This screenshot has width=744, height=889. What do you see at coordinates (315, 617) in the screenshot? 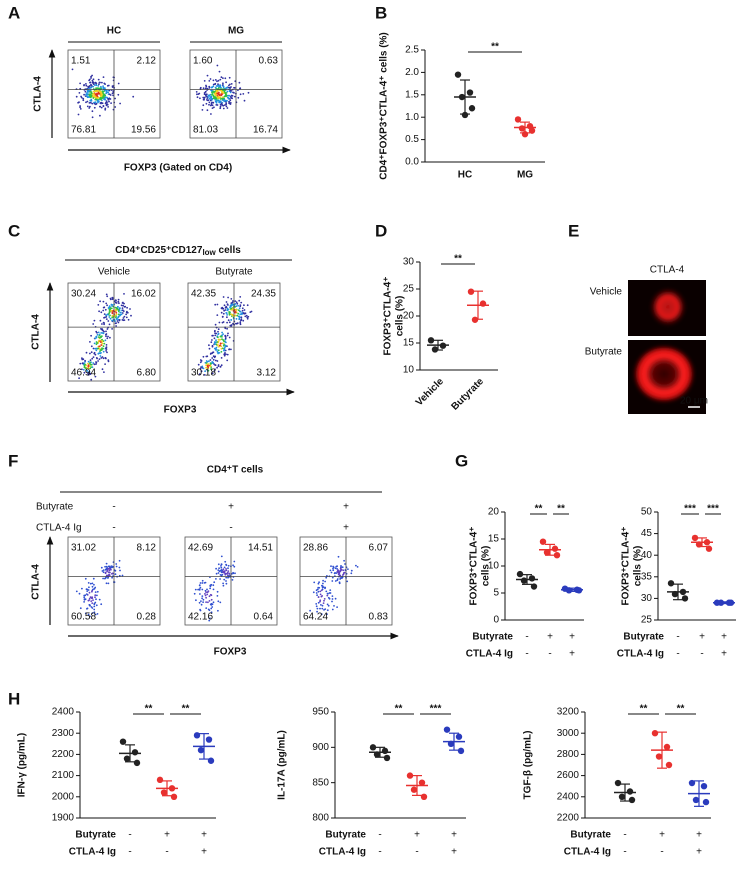
I see `quadrant-value: 64.24` at bounding box center [315, 617].